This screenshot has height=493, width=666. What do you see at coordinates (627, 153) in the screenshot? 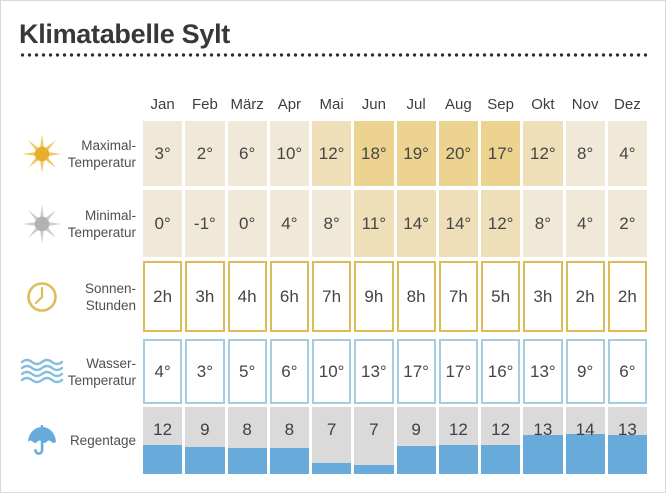
I see `max-temp-cell: 4°` at bounding box center [627, 153].